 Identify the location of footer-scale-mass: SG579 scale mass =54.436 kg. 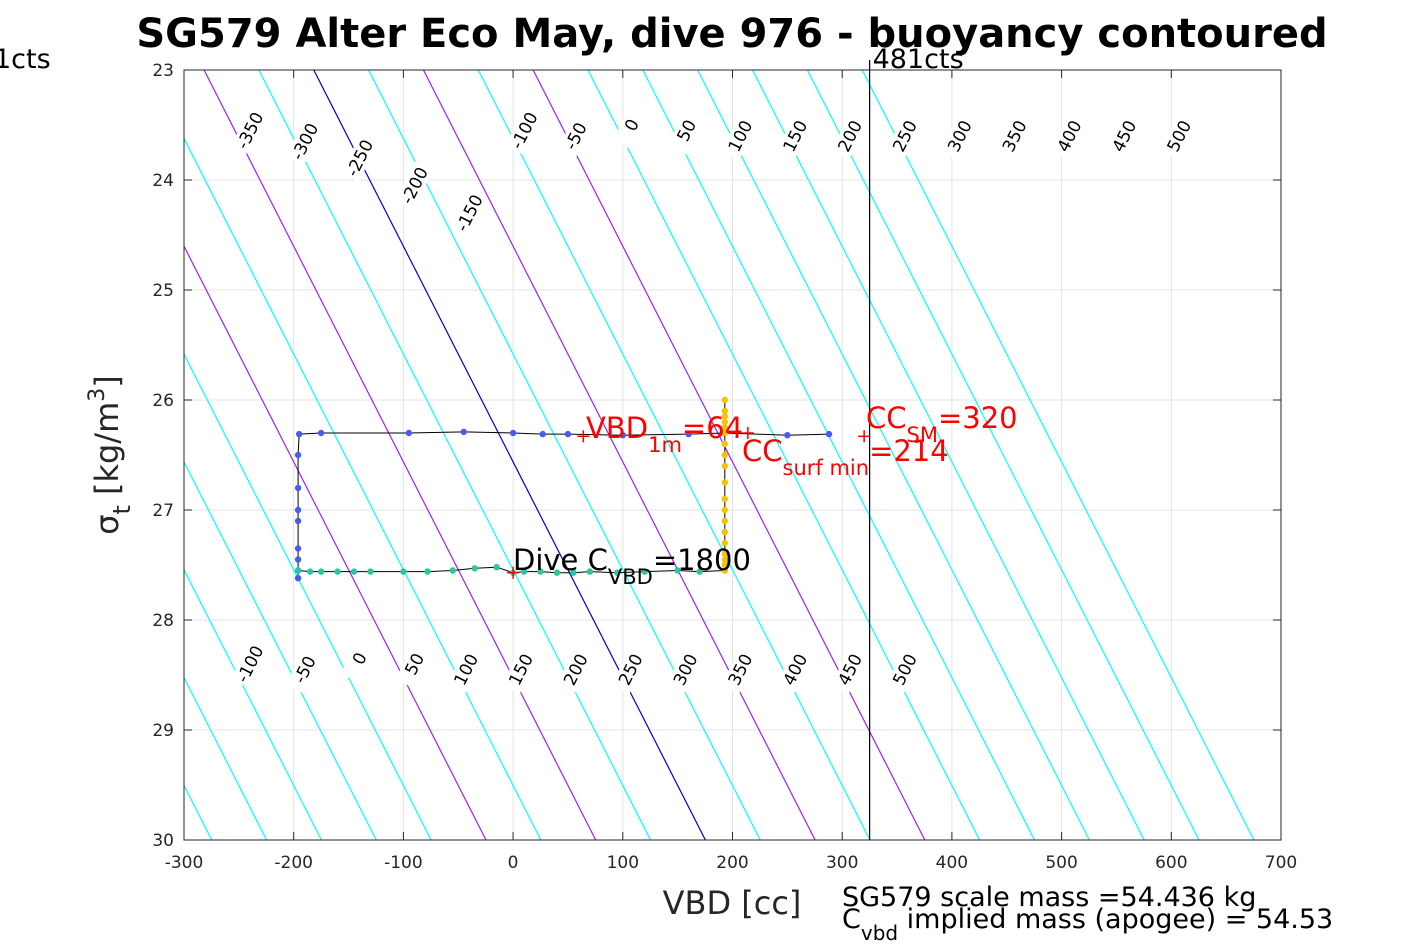
(1049, 897).